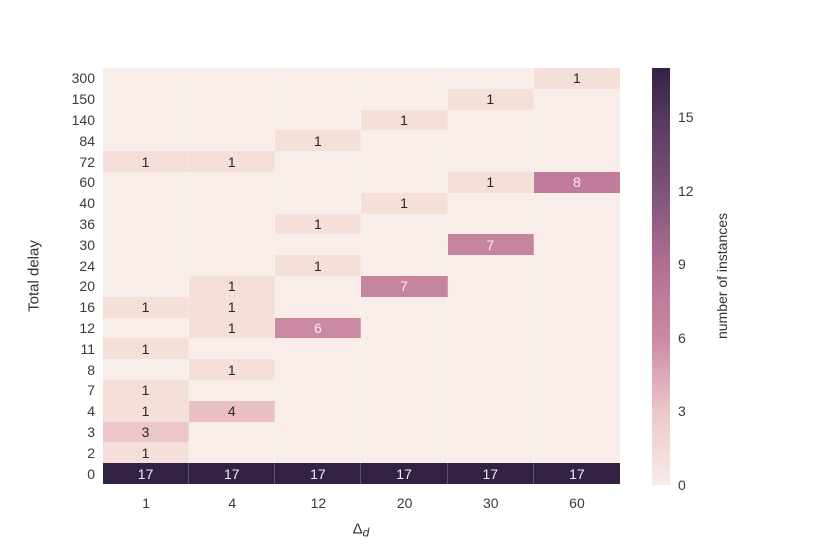 The width and height of the screenshot is (830, 554). I want to click on y-tick-label: 20, so click(87, 286).